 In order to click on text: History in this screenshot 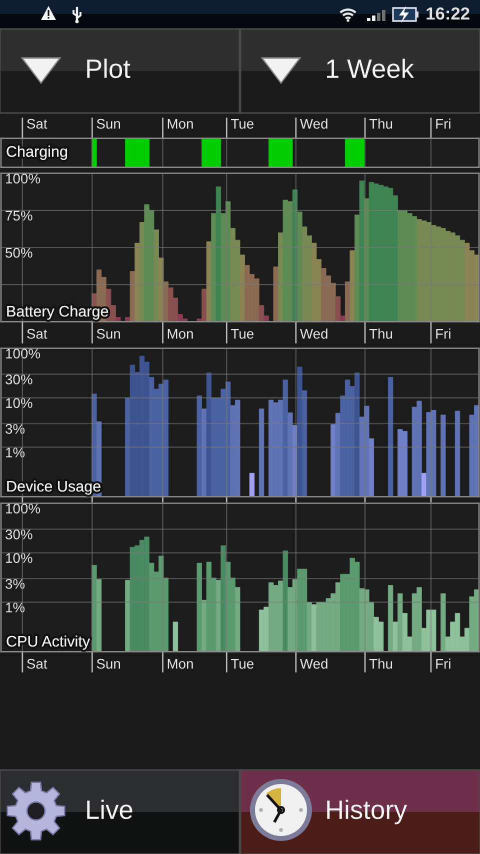, I will do `click(367, 812)`.